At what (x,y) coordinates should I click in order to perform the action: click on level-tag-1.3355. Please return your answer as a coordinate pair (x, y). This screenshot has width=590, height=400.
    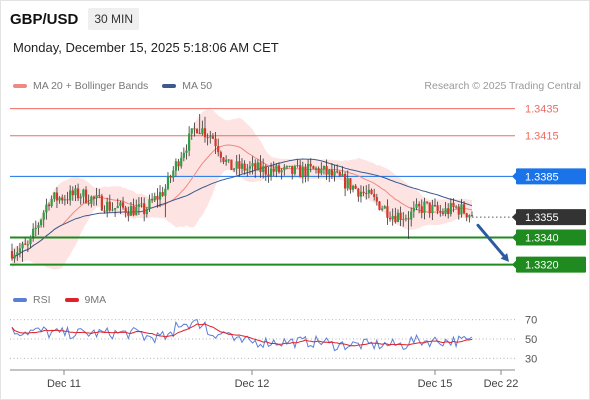
    Looking at the image, I should click on (551, 217).